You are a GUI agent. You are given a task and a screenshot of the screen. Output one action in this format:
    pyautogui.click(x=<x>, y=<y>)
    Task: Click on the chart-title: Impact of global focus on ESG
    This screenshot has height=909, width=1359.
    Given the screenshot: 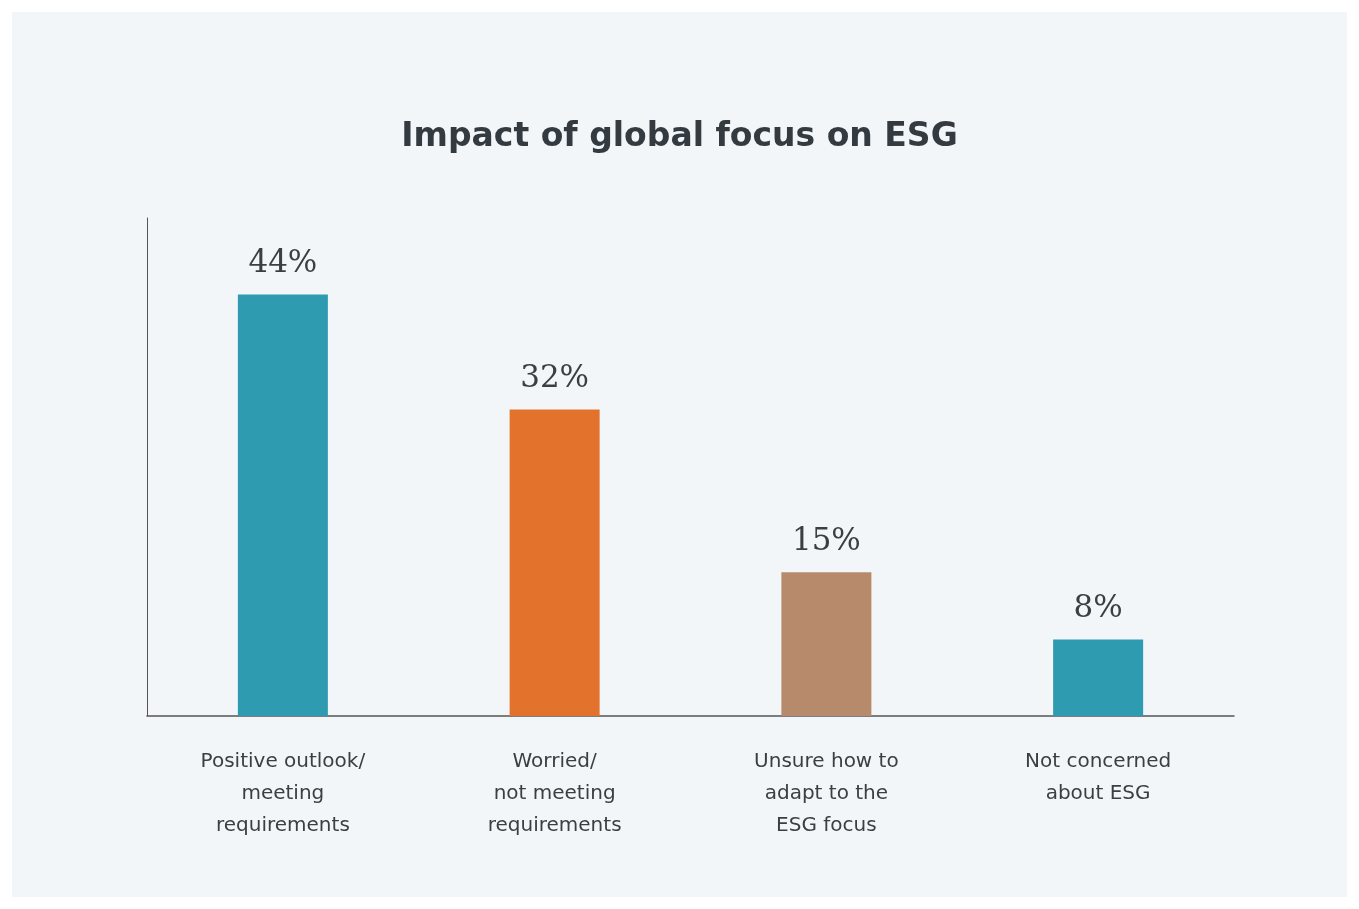 What is the action you would take?
    pyautogui.click(x=679, y=134)
    